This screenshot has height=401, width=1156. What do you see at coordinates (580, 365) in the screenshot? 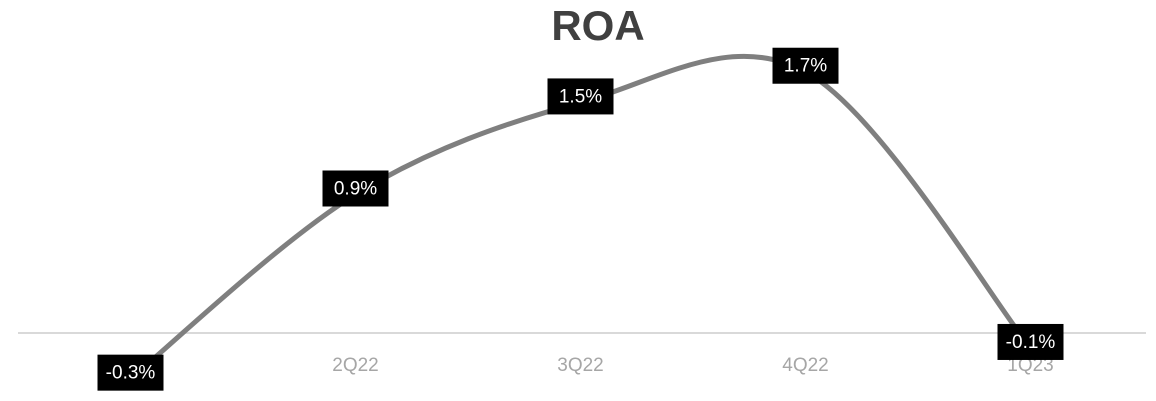
I see `x-tick-label: 3Q22` at bounding box center [580, 365].